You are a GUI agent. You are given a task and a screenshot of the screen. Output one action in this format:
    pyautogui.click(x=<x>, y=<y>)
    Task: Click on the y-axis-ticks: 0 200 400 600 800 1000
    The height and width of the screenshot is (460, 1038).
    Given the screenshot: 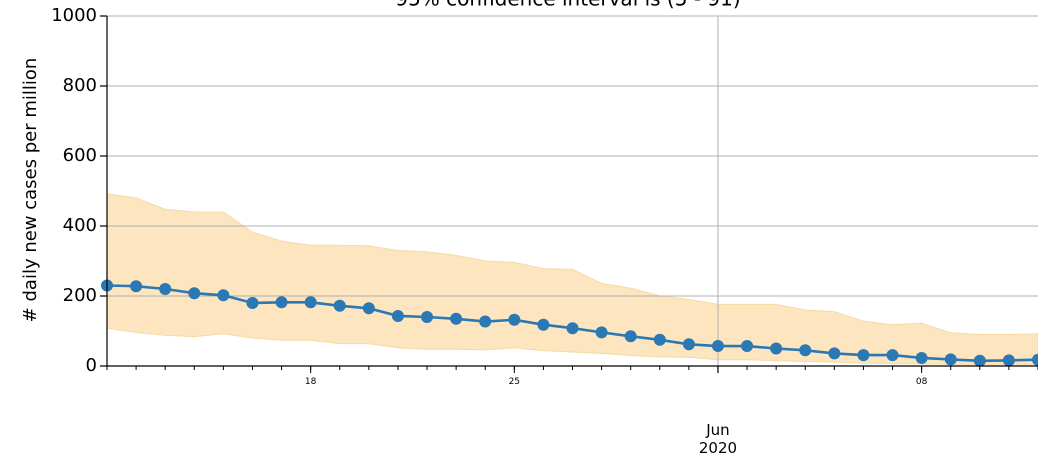 What is the action you would take?
    pyautogui.click(x=79, y=190)
    